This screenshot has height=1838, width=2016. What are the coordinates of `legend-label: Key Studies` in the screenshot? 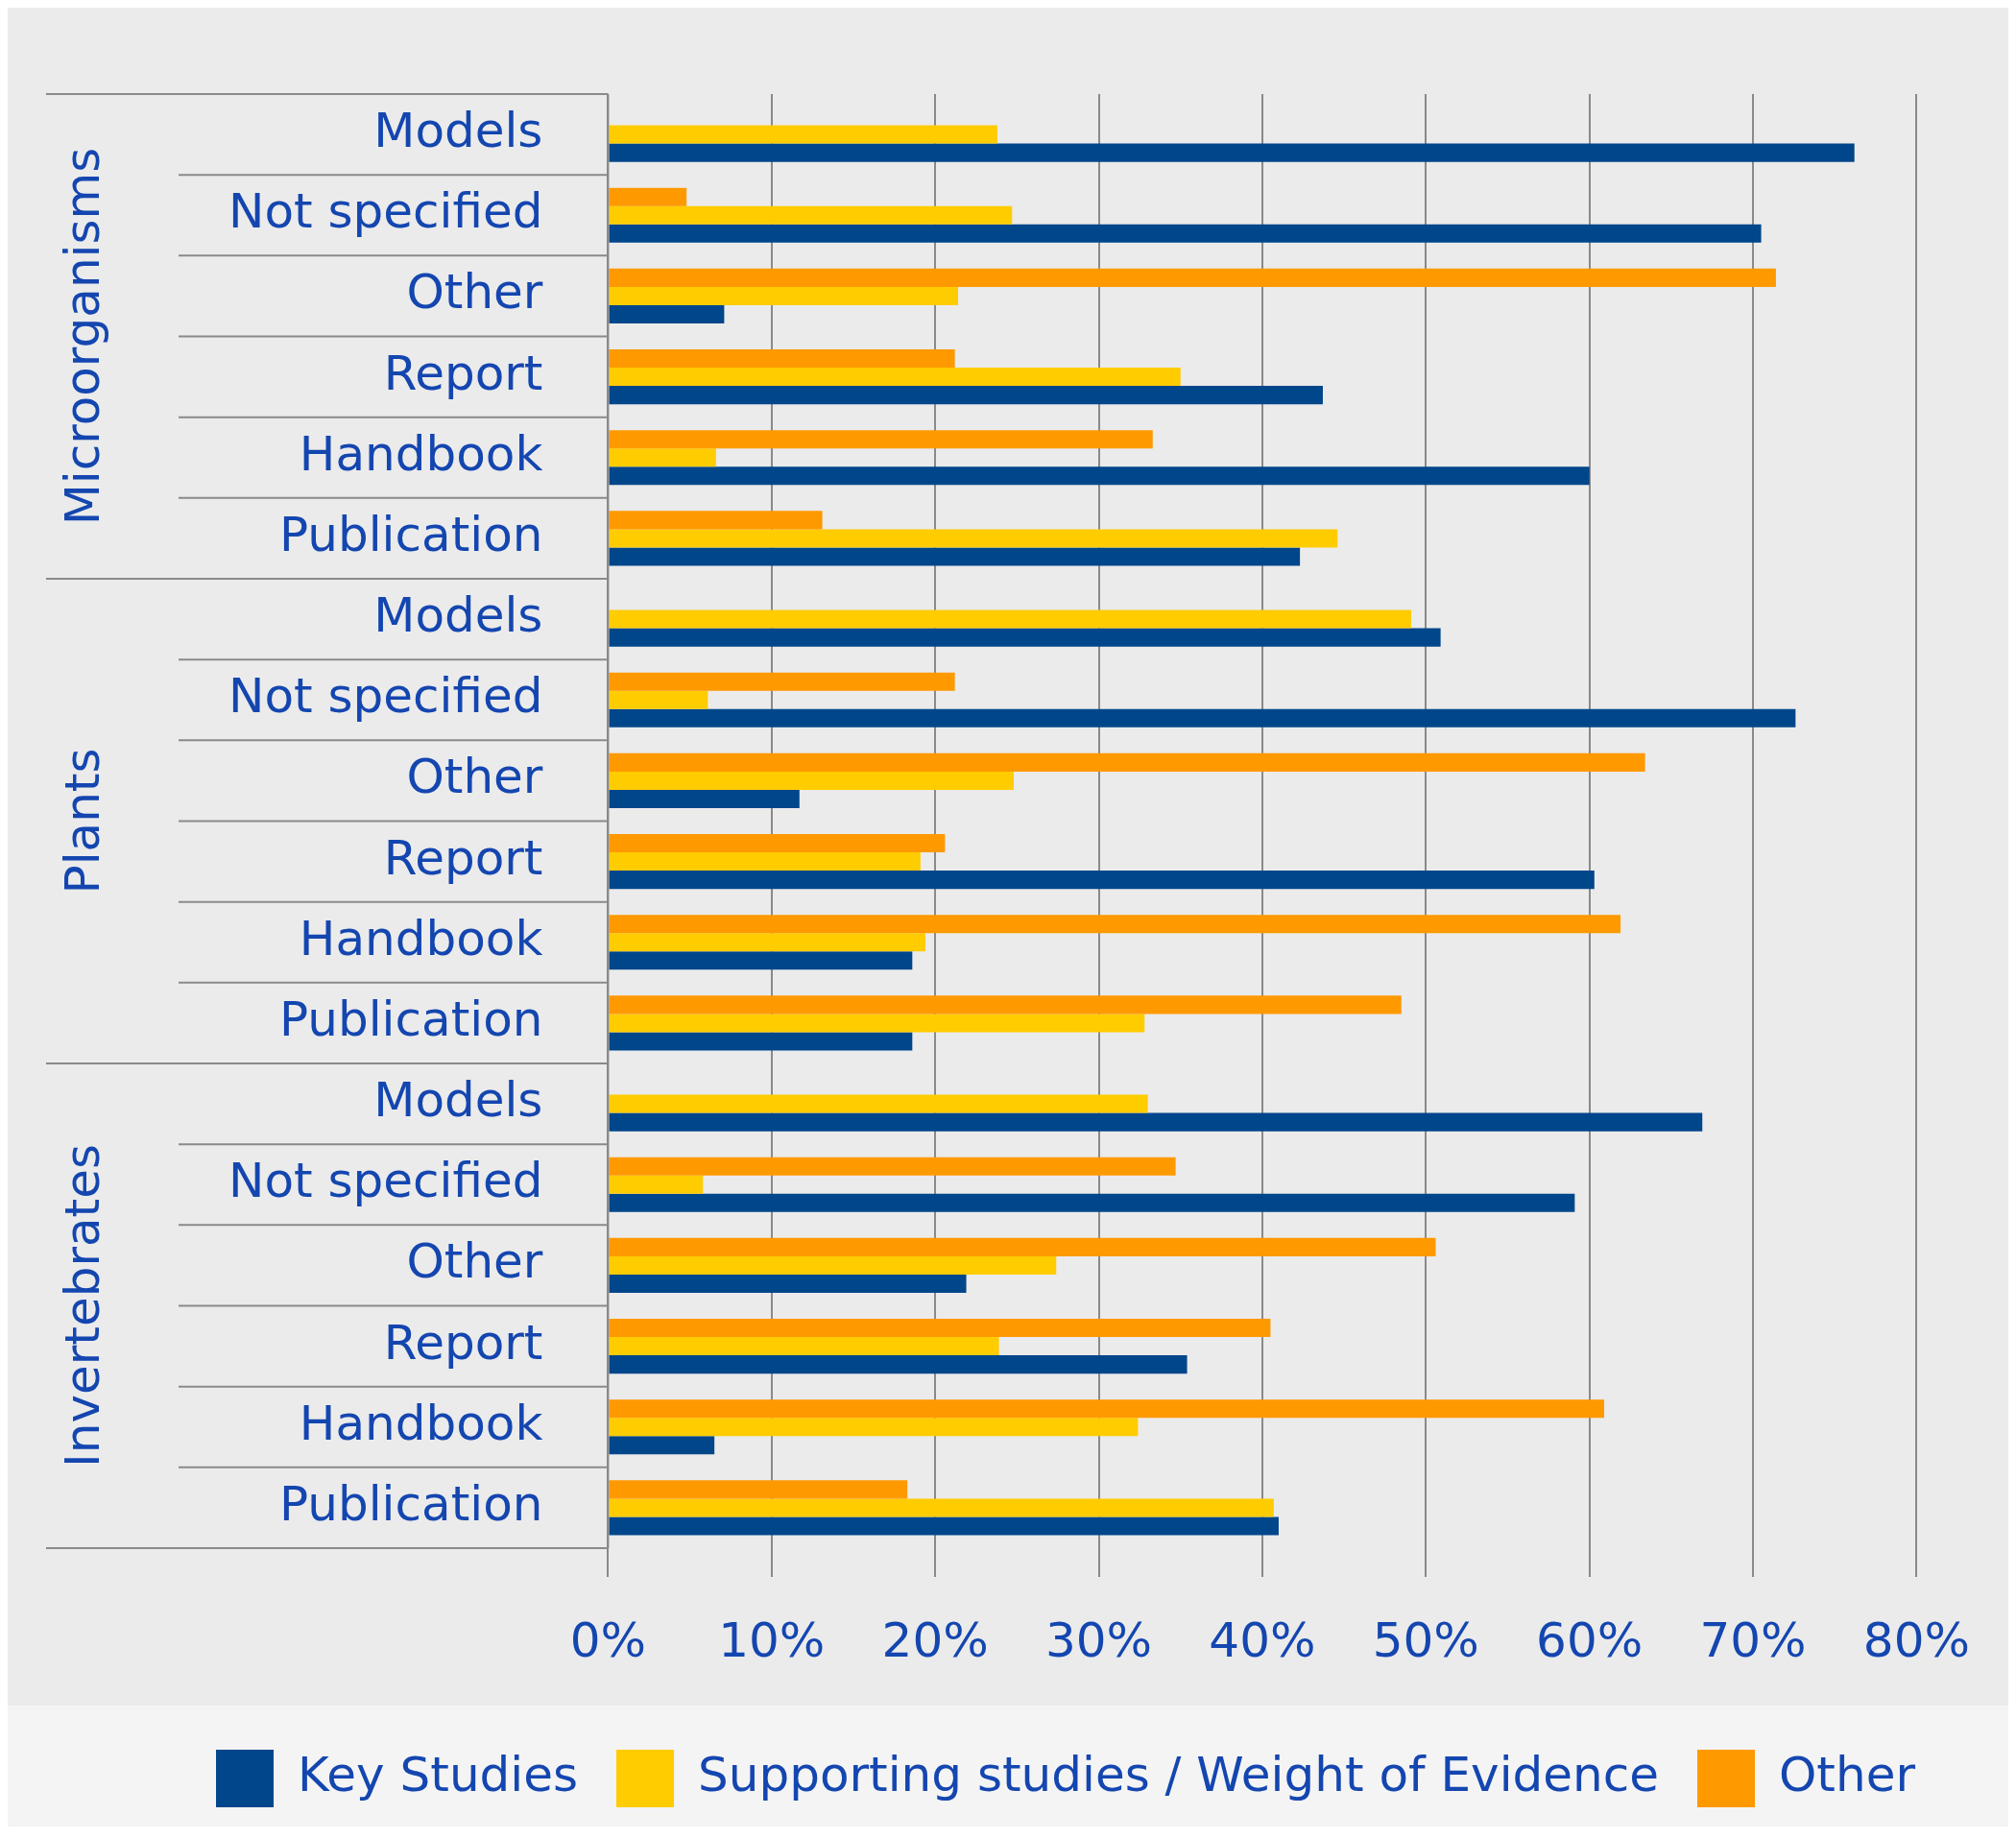 It's located at (438, 1774).